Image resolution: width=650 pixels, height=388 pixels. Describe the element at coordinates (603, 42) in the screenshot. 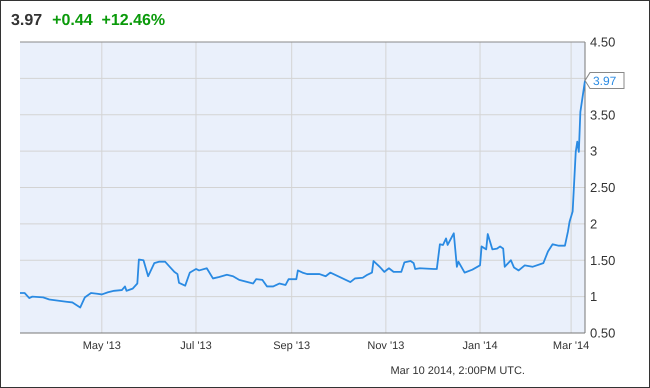

I see `y-tick-label: 4.50` at that location.